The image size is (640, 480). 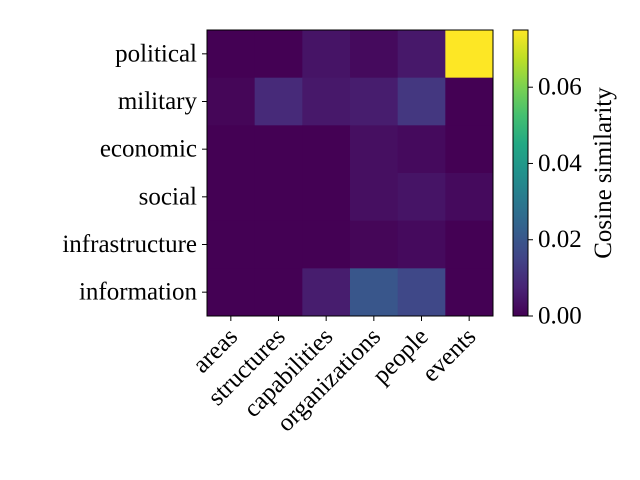 What do you see at coordinates (555, 202) in the screenshot?
I see `colorbar-ticks: 0.00 0.02 0.04 0.06` at bounding box center [555, 202].